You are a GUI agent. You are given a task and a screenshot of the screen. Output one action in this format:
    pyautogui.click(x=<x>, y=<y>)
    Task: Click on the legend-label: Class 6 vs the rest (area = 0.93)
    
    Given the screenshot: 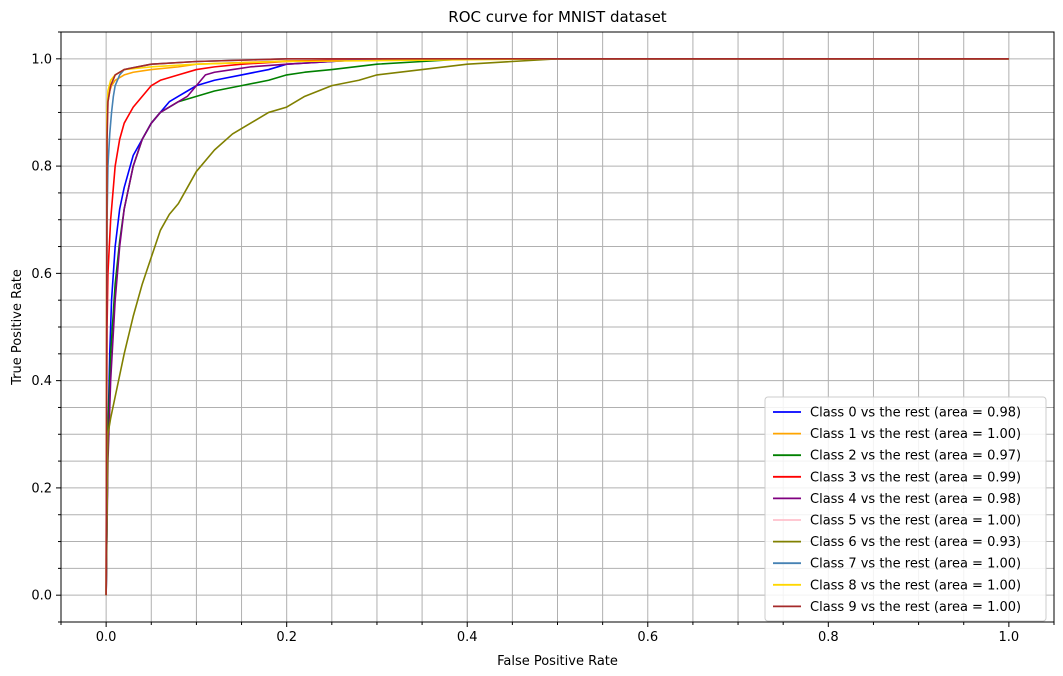 What is the action you would take?
    pyautogui.click(x=915, y=542)
    